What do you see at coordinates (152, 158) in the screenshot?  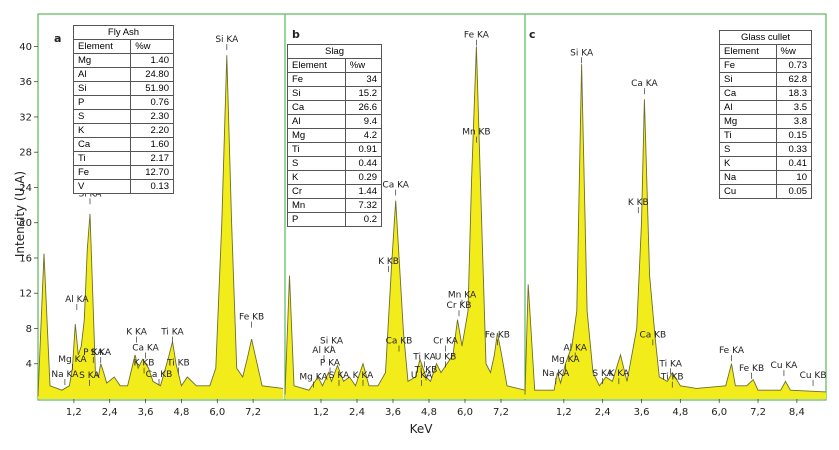 I see `cell-value: 2.17` at bounding box center [152, 158].